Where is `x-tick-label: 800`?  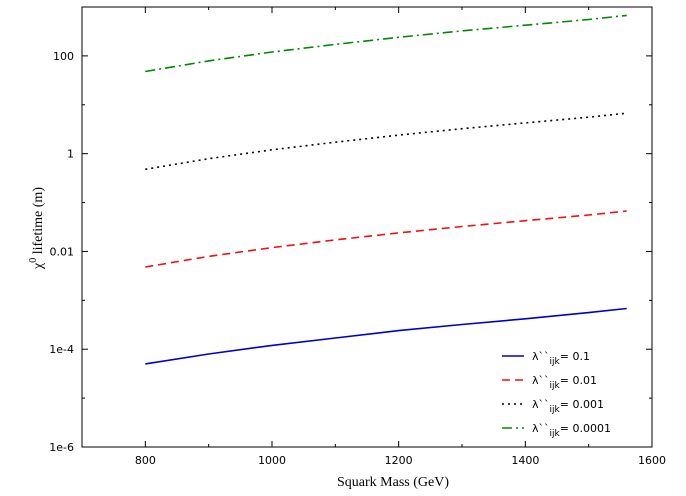 x-tick-label: 800 is located at coordinates (145, 460).